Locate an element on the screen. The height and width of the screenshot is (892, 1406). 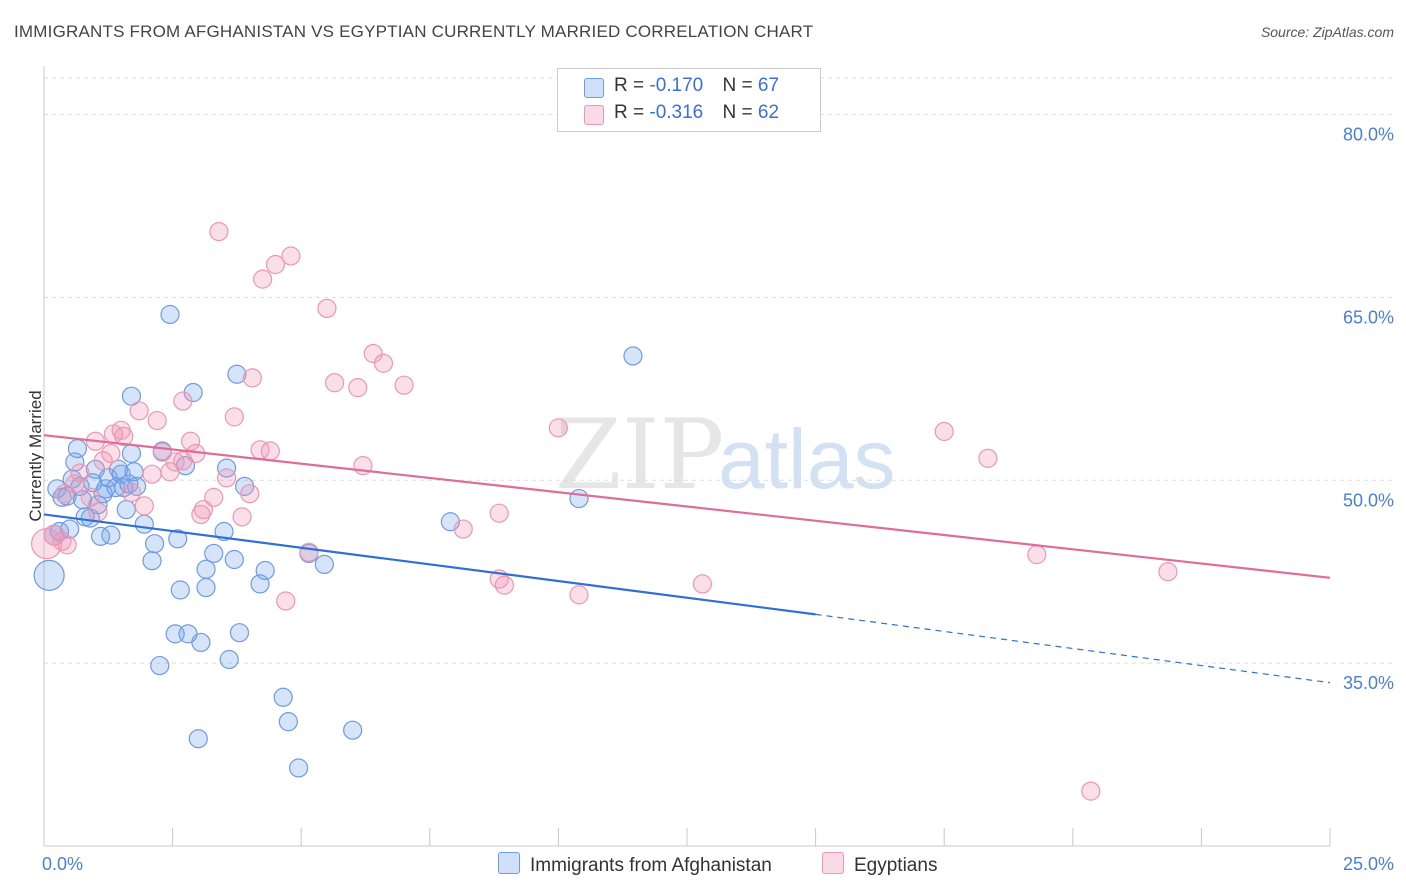
legend-label-egyptians: Egyptians is located at coordinates (896, 865).